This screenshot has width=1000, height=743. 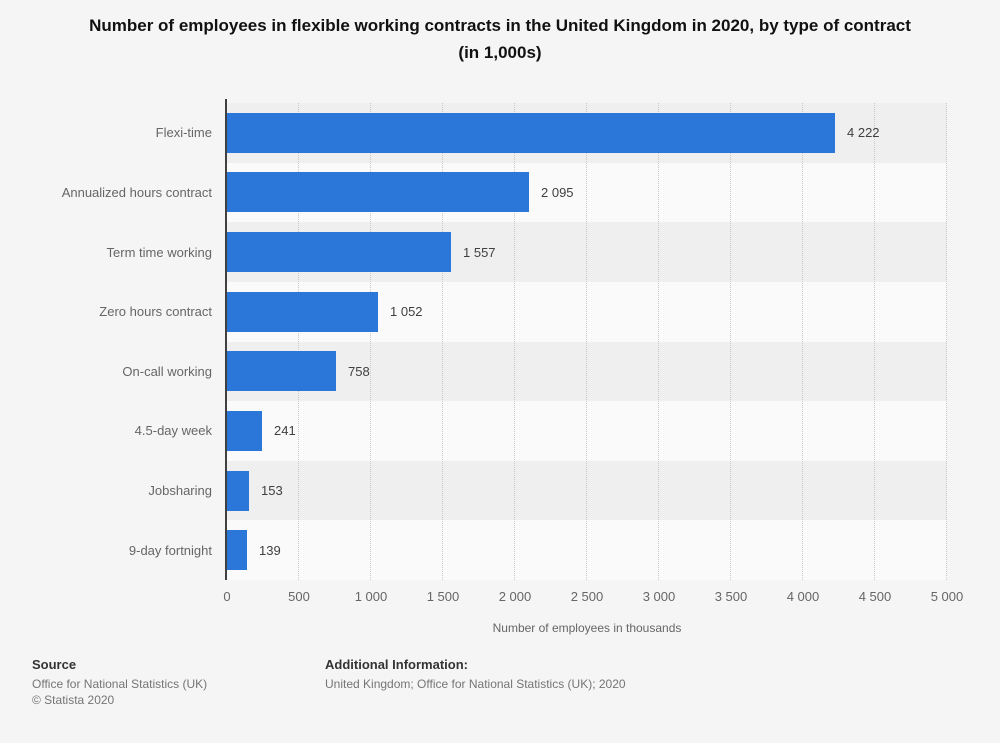 What do you see at coordinates (947, 596) in the screenshot?
I see `x-axis-tick-label: 5 000` at bounding box center [947, 596].